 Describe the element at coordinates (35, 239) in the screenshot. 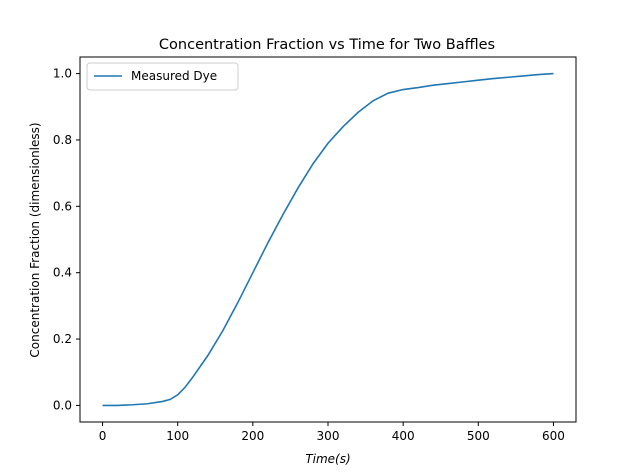

I see `y-axis-title: Concentration Fraction (dimensionless)` at that location.